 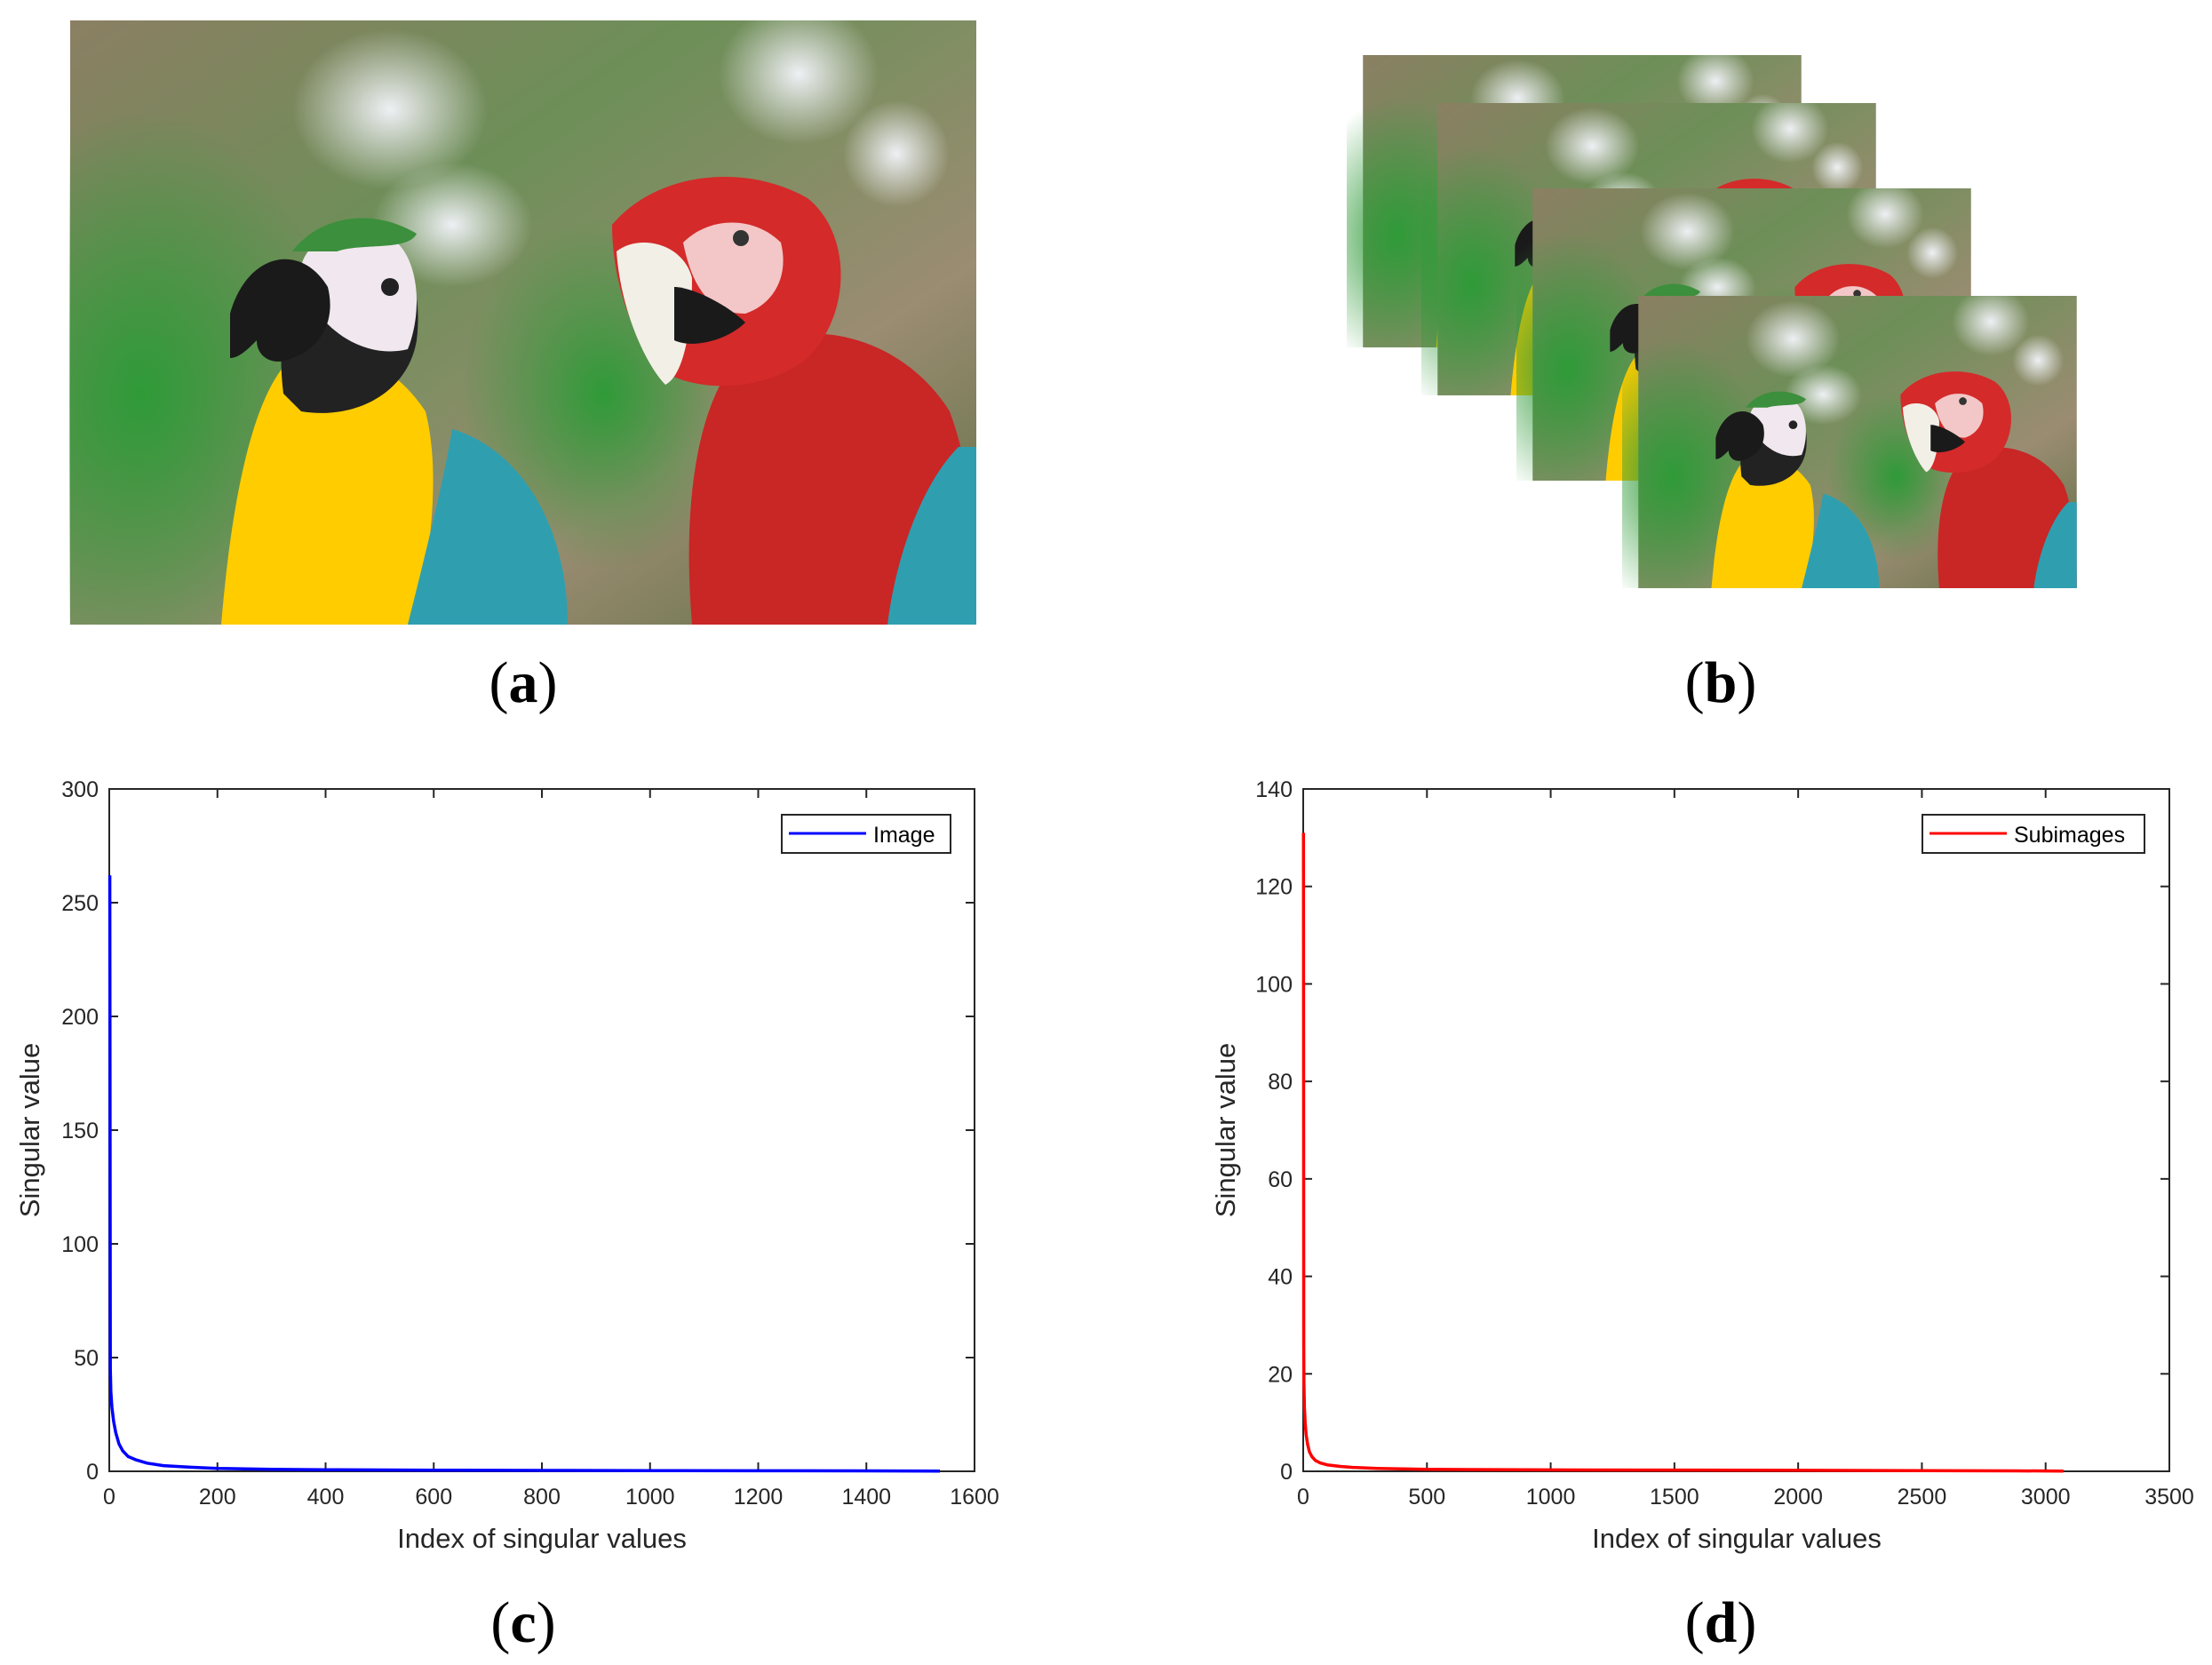 I want to click on y-tick-label: 40, so click(x=1281, y=1277).